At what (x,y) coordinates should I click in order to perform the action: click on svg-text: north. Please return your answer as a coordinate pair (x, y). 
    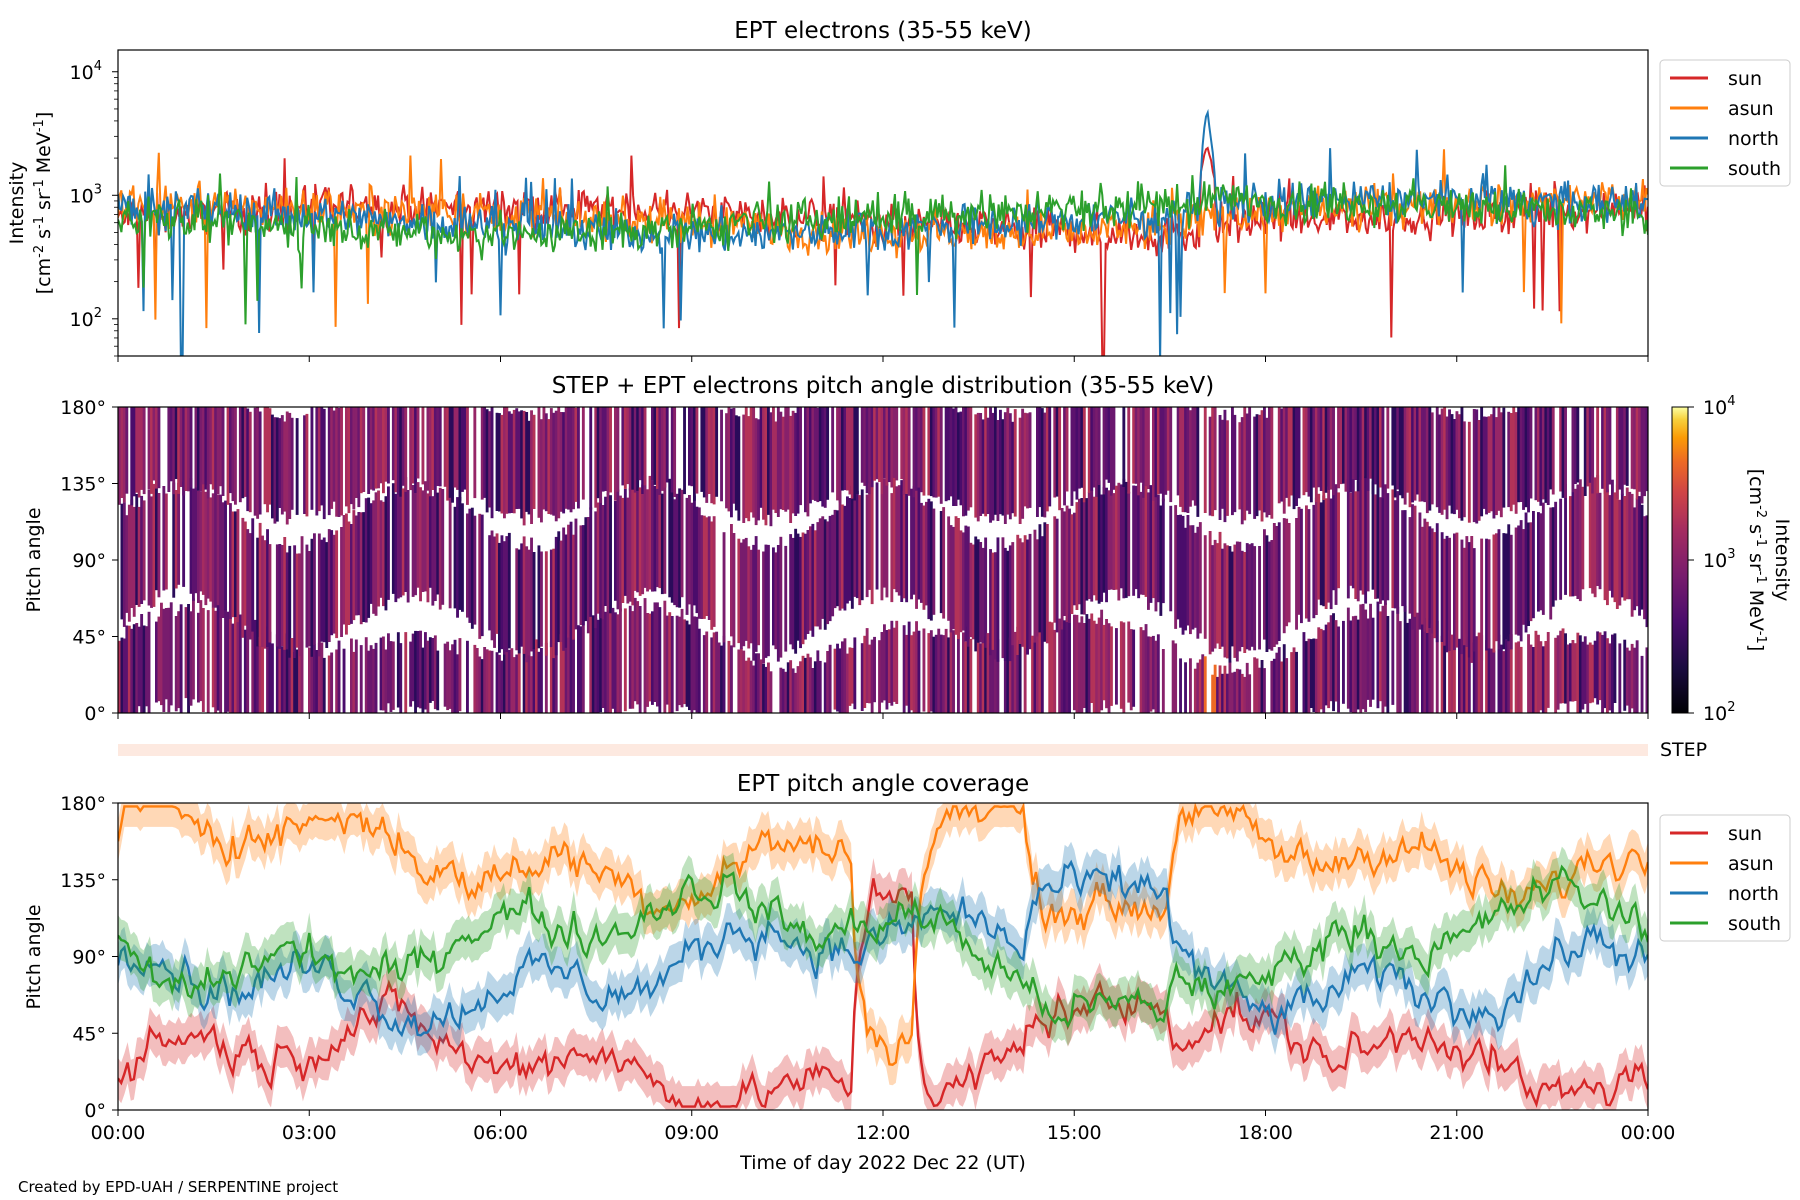
    Looking at the image, I should click on (1753, 894).